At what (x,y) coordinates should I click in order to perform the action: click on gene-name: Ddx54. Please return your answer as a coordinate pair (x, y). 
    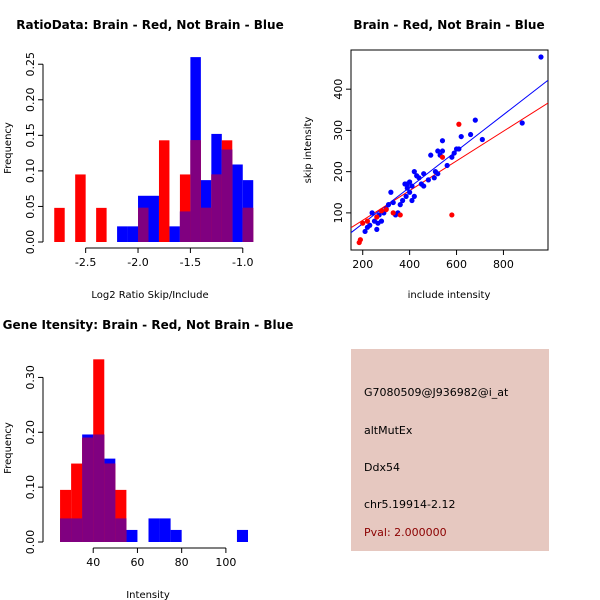
    Looking at the image, I should click on (382, 467).